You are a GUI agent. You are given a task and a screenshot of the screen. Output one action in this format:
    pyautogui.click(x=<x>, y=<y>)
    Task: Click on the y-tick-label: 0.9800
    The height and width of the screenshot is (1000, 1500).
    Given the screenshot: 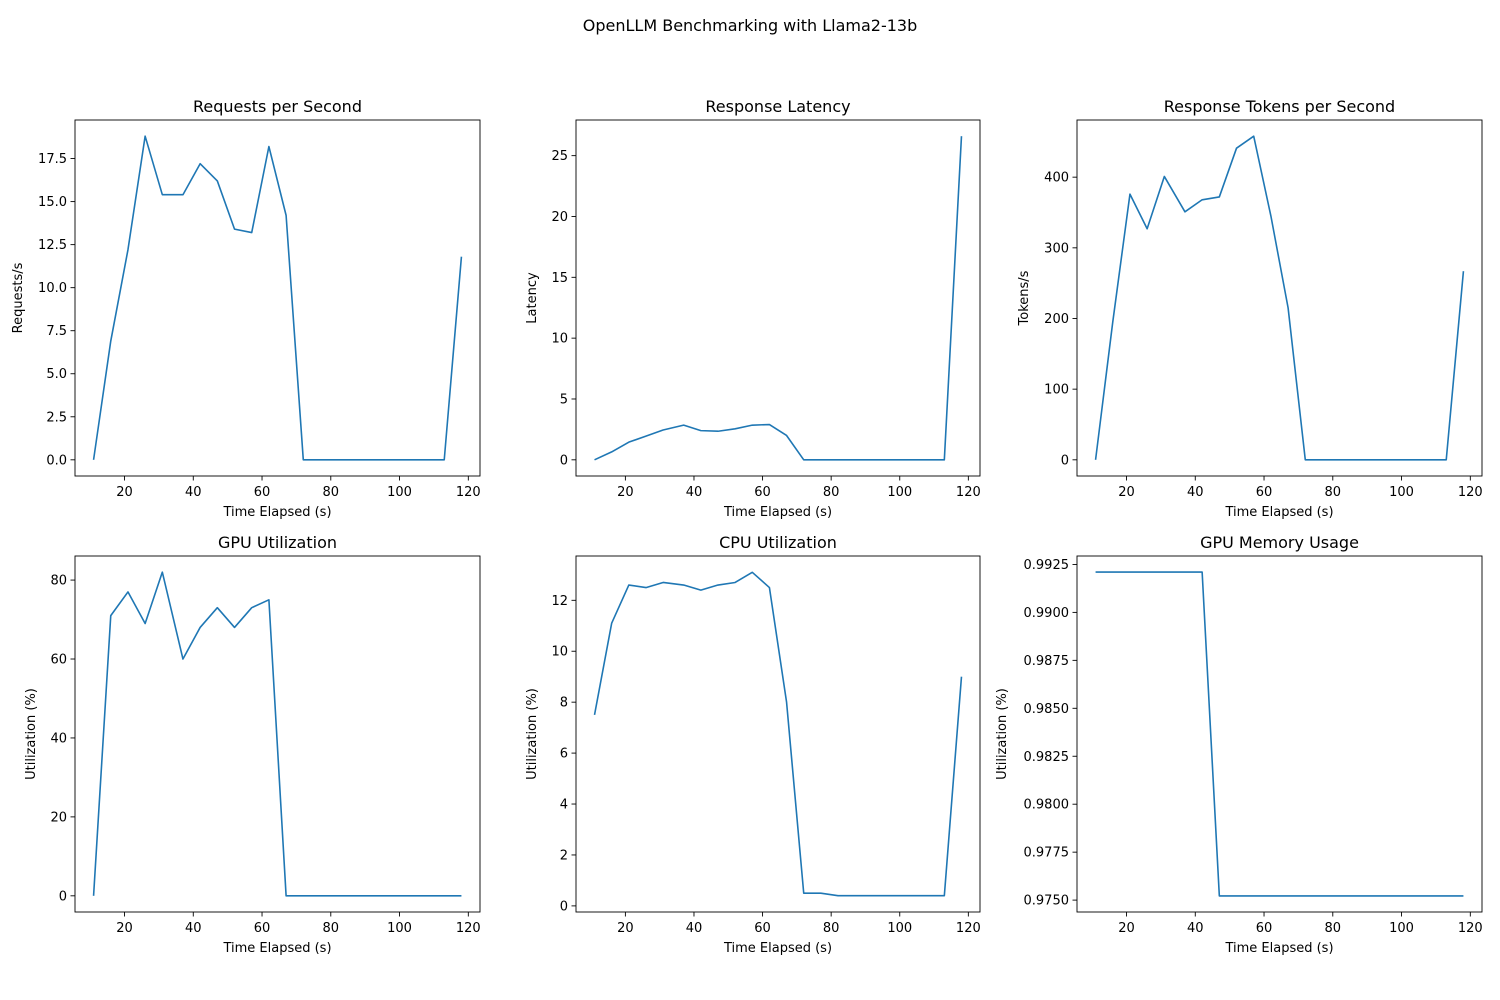 What is the action you would take?
    pyautogui.click(x=1047, y=805)
    